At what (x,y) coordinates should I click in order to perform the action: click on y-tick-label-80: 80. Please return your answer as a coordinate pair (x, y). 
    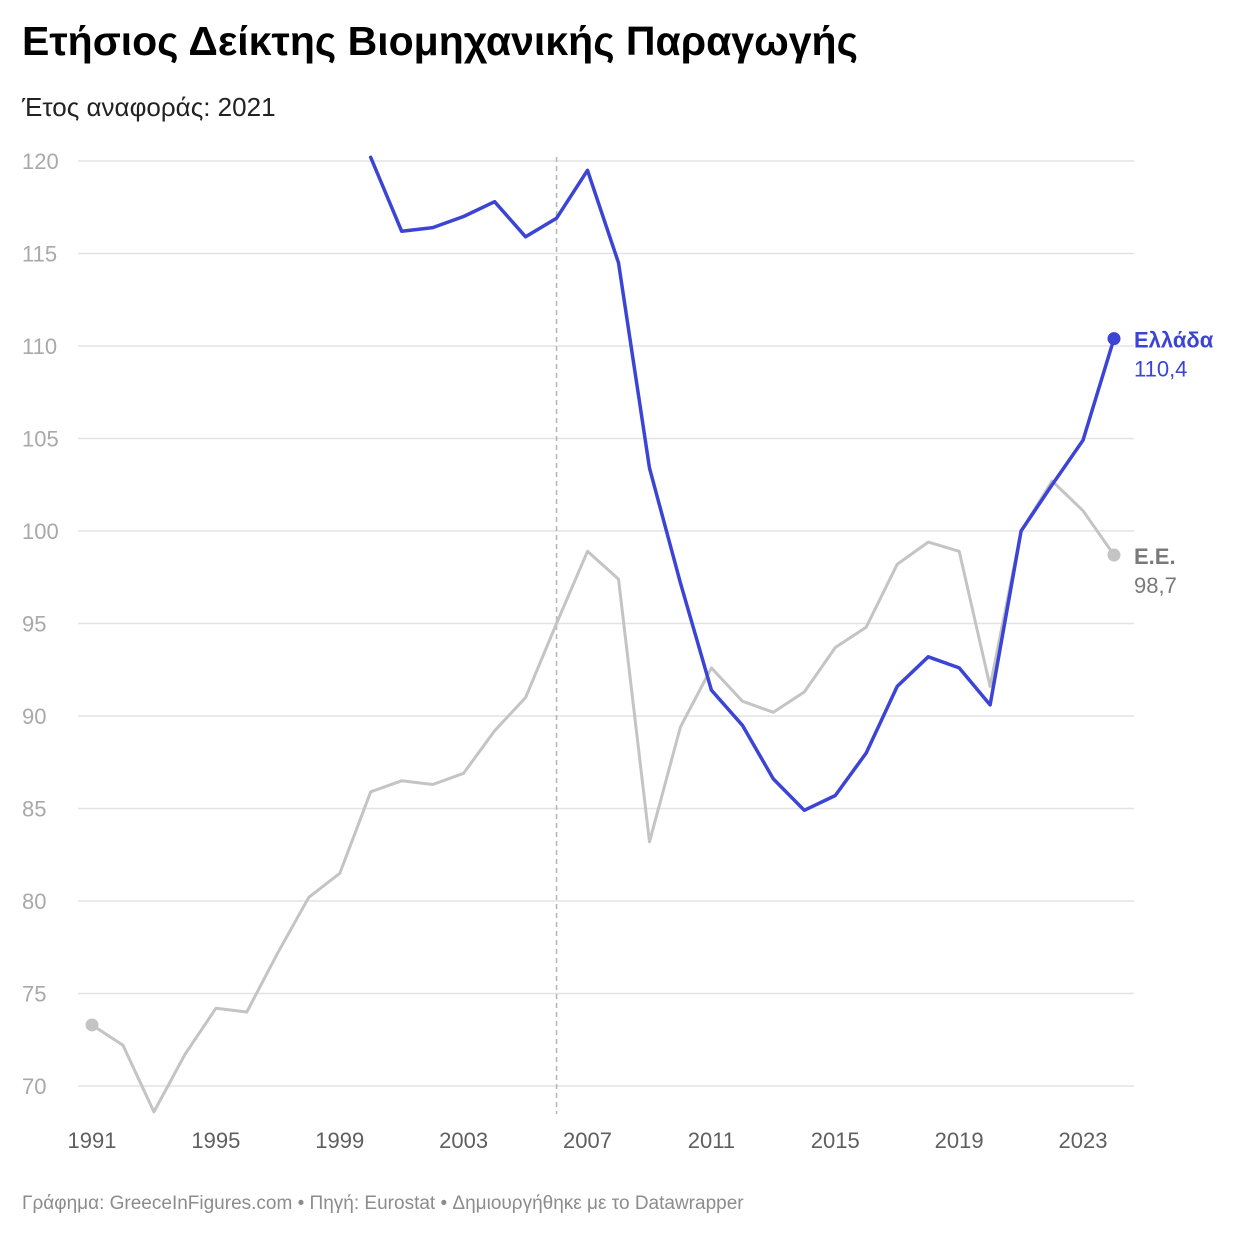
    Looking at the image, I should click on (34, 901).